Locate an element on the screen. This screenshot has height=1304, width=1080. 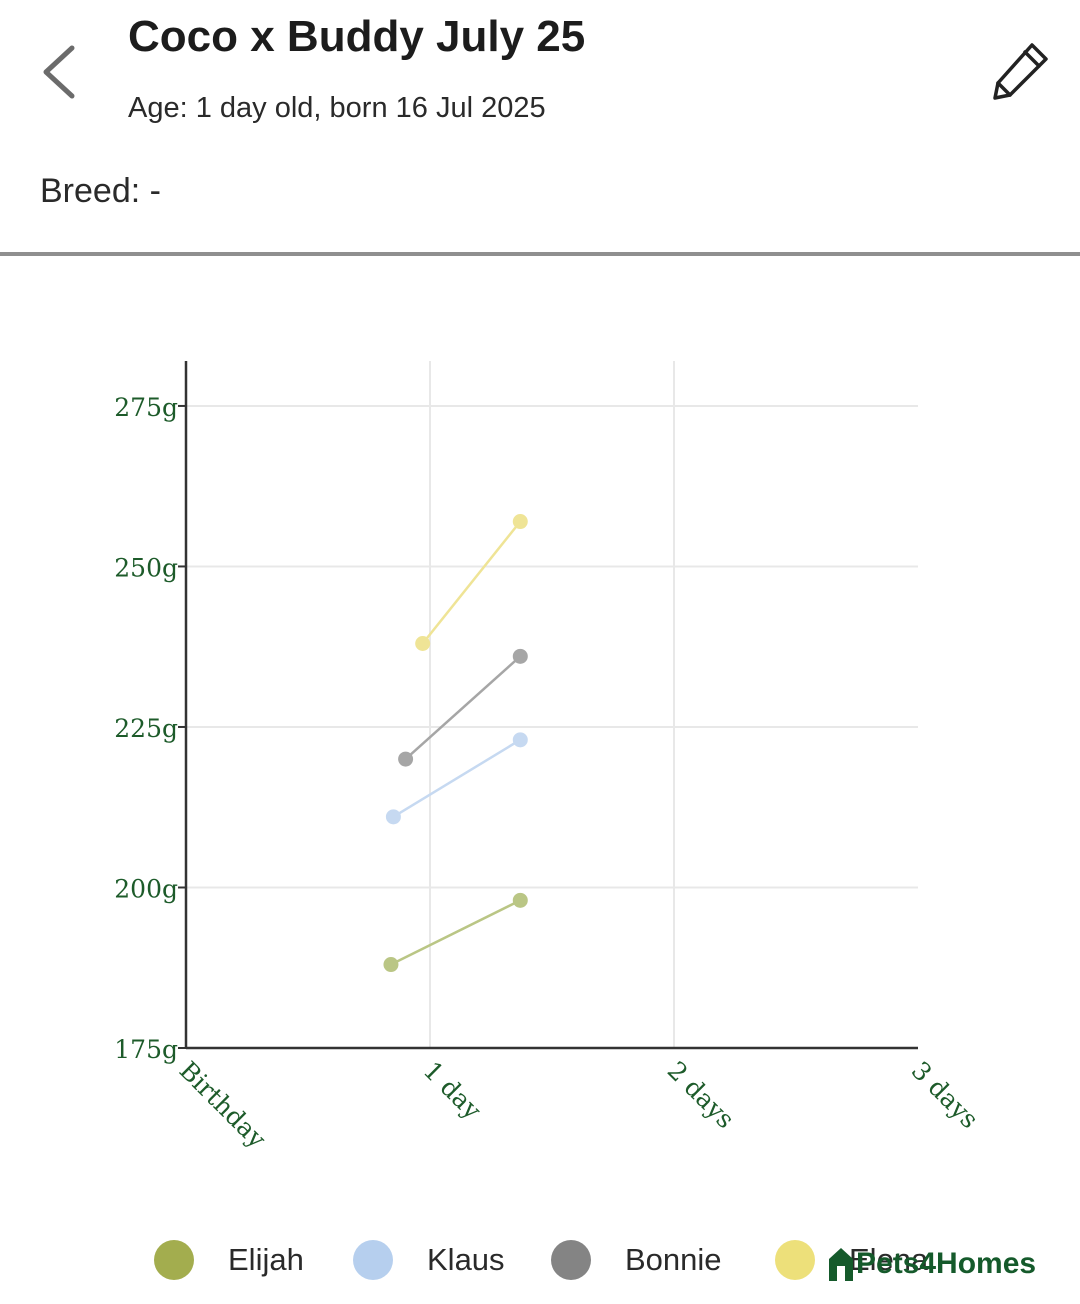
brand-logo: Pets4Homes is located at coordinates (932, 1264).